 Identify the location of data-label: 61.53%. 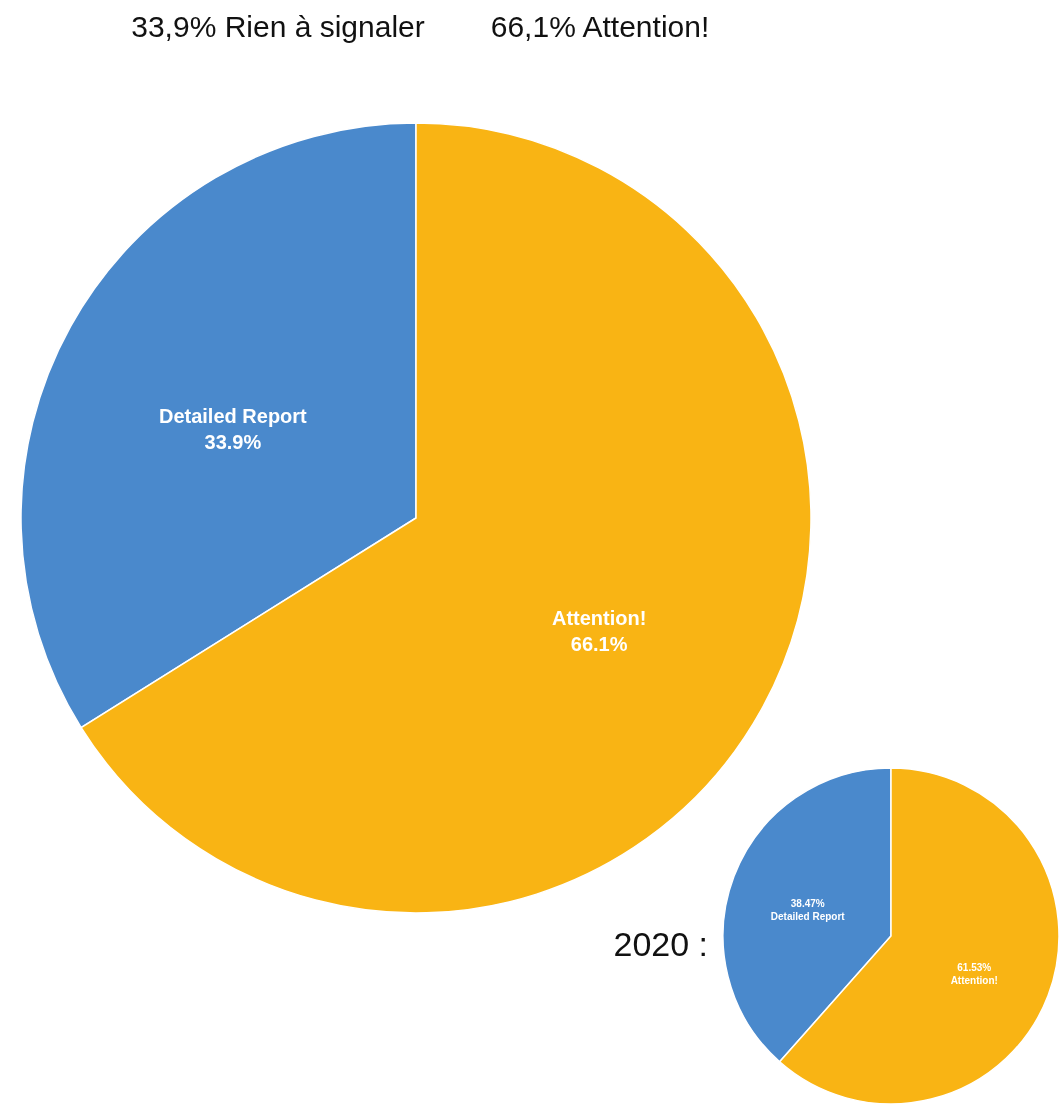
(974, 967).